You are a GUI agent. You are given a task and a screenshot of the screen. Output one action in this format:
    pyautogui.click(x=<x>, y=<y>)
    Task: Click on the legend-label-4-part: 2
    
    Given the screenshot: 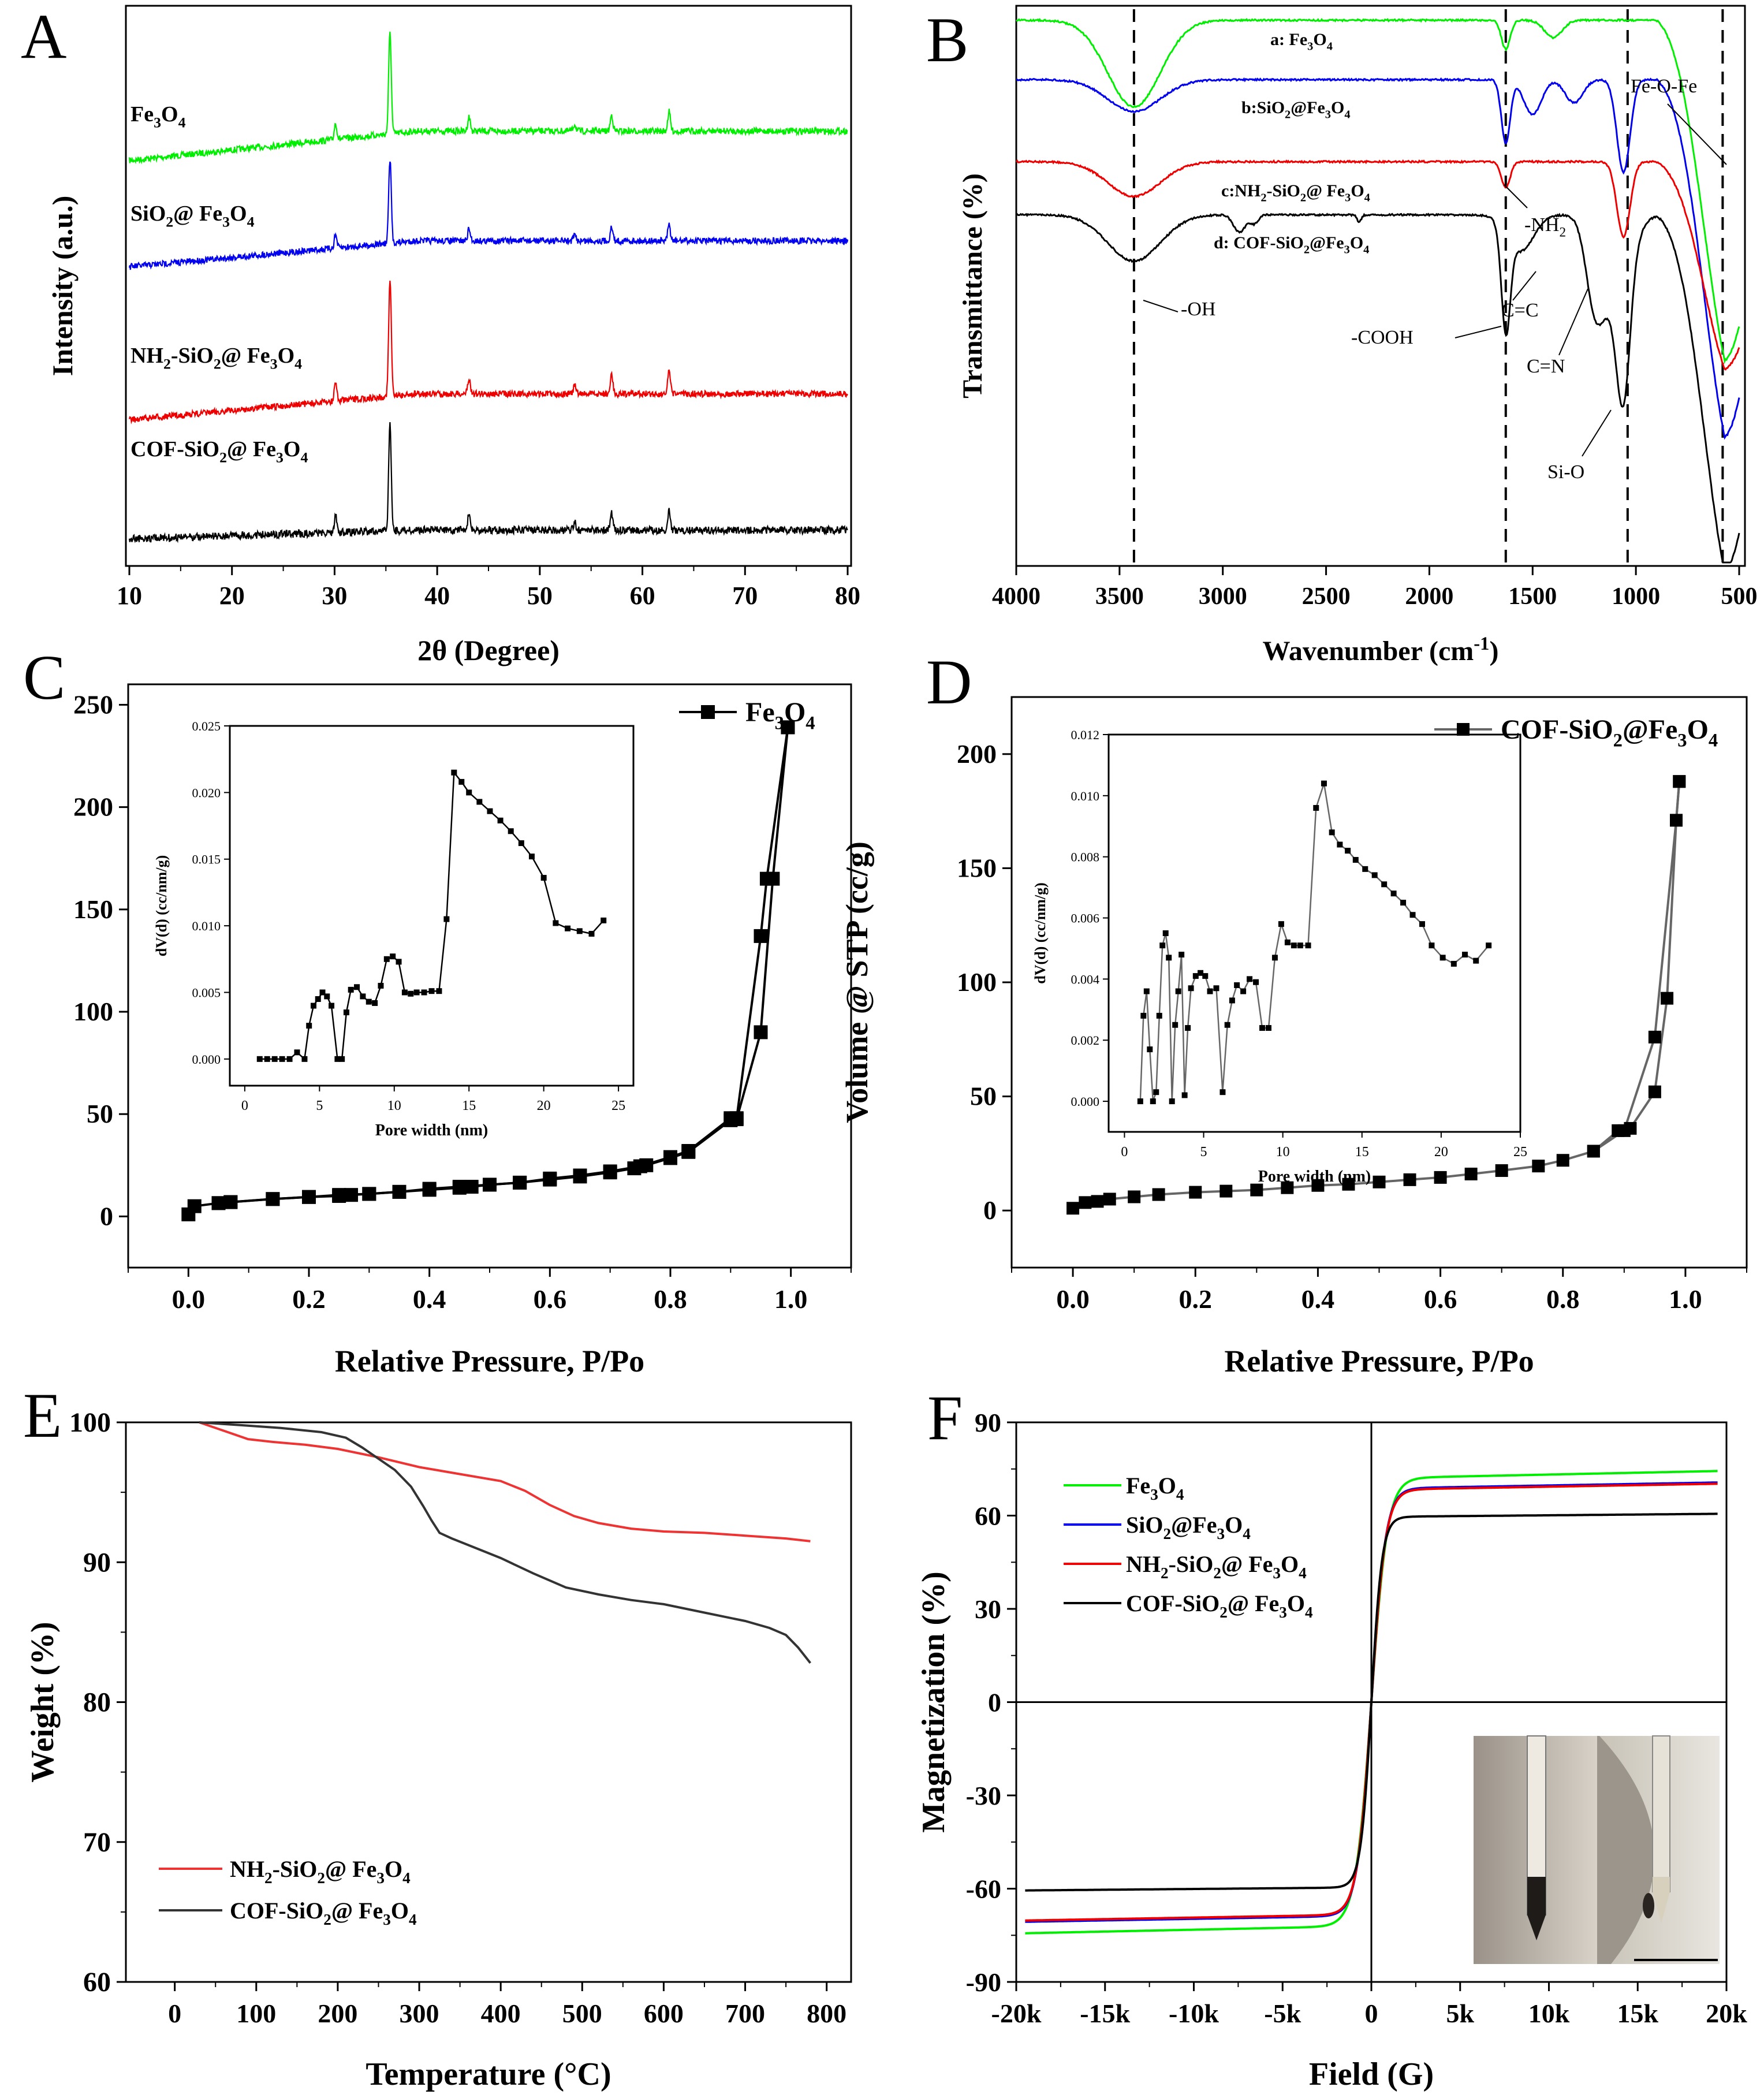 What is the action you would take?
    pyautogui.click(x=1223, y=1613)
    